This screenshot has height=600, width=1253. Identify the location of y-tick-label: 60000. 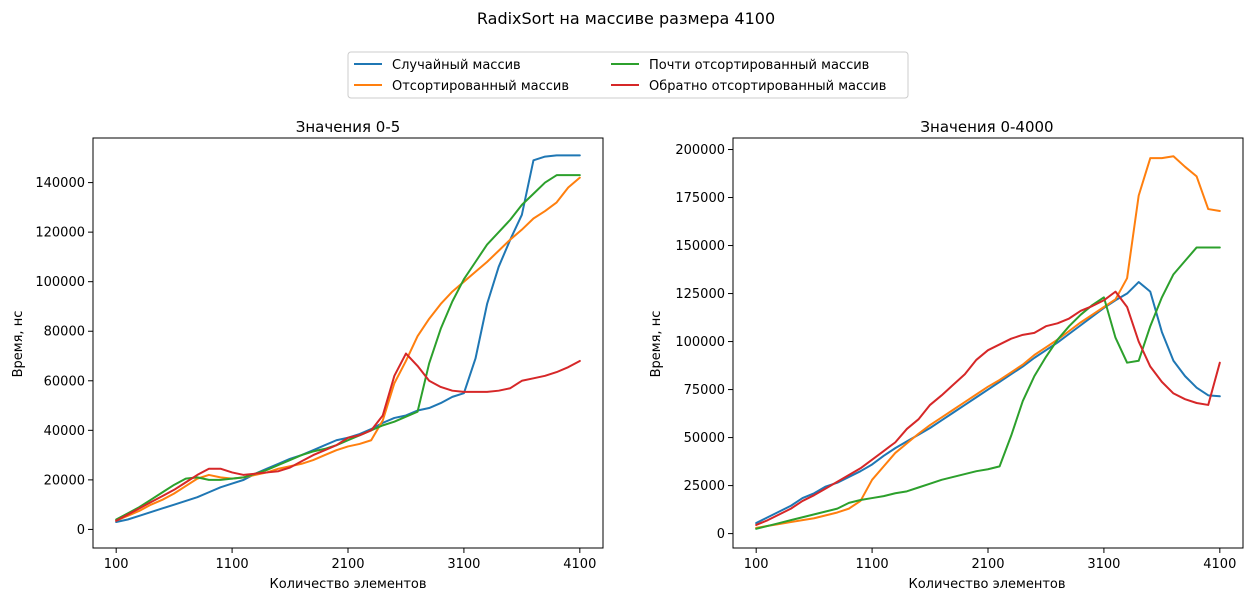
(64, 381).